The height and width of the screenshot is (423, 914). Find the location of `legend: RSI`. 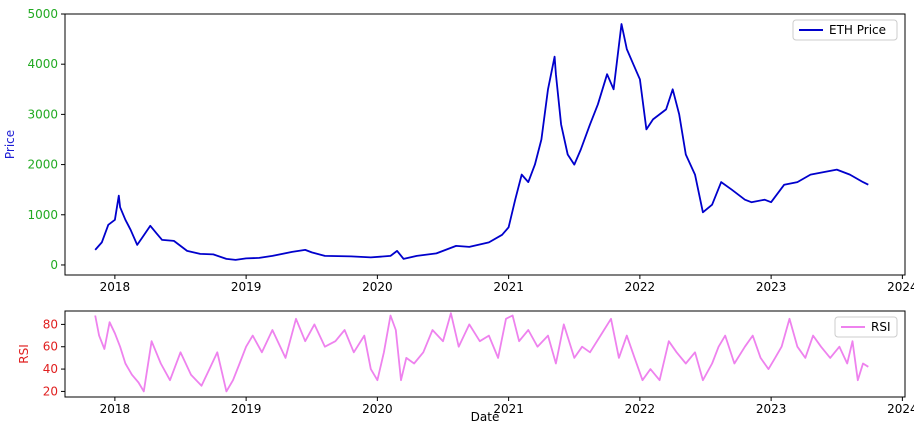

legend: RSI is located at coordinates (866, 327).